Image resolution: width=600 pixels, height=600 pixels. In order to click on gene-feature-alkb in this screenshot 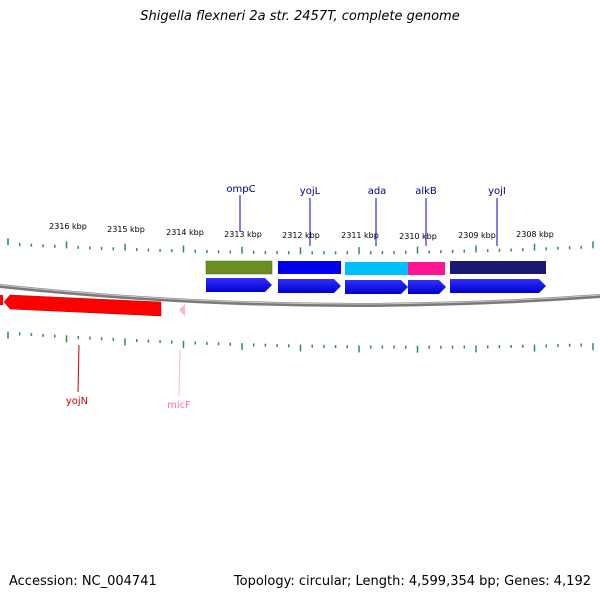, I will do `click(426, 268)`.